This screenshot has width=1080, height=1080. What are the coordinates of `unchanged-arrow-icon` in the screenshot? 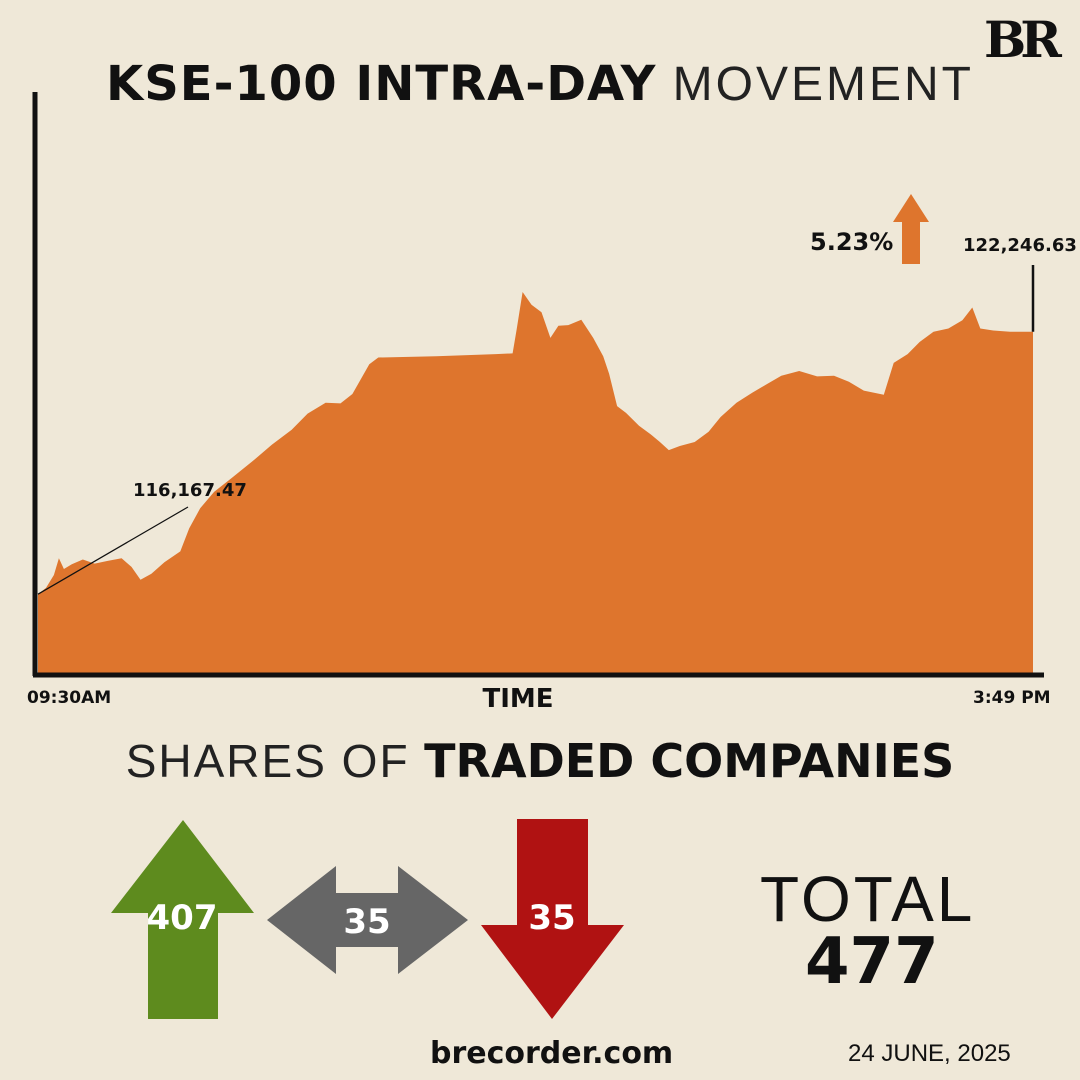 It's located at (367, 920).